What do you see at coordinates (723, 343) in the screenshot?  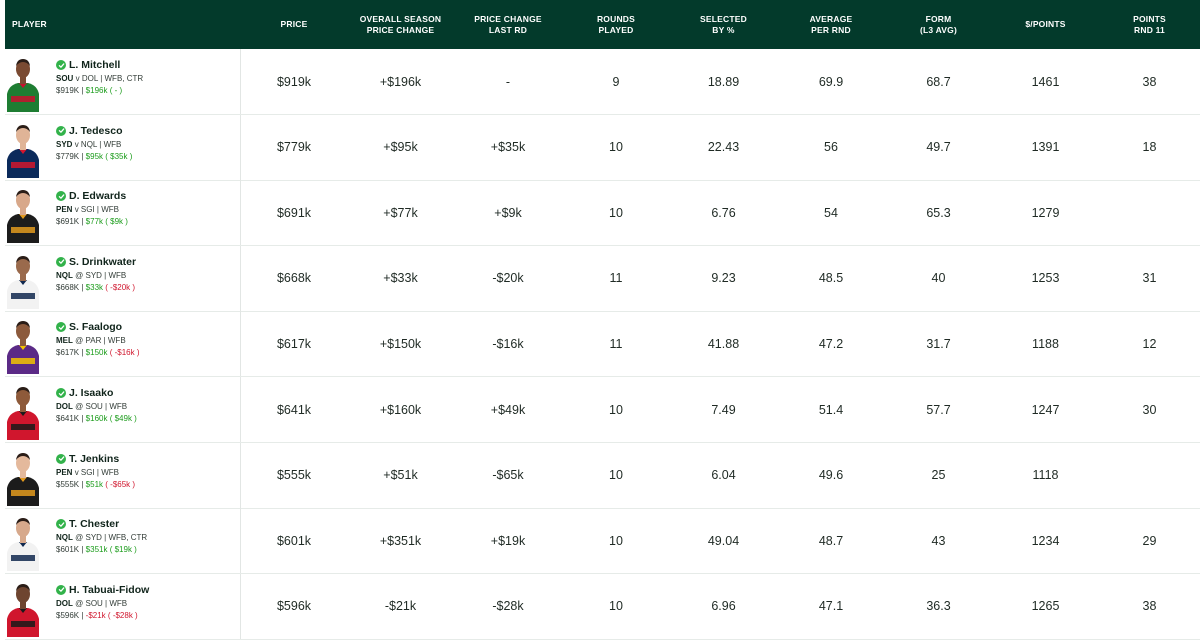 I see `selected-by-cell: 41.88` at bounding box center [723, 343].